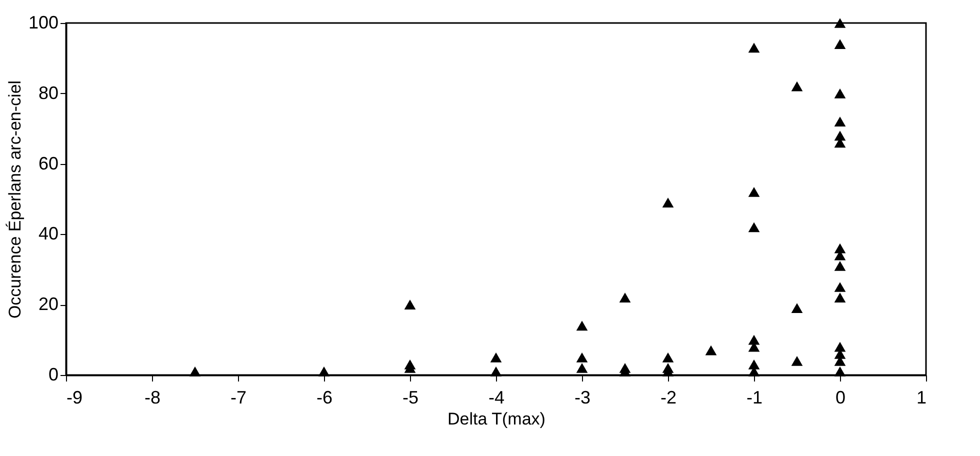 Image resolution: width=980 pixels, height=456 pixels. I want to click on x-tick-label: -3, so click(582, 398).